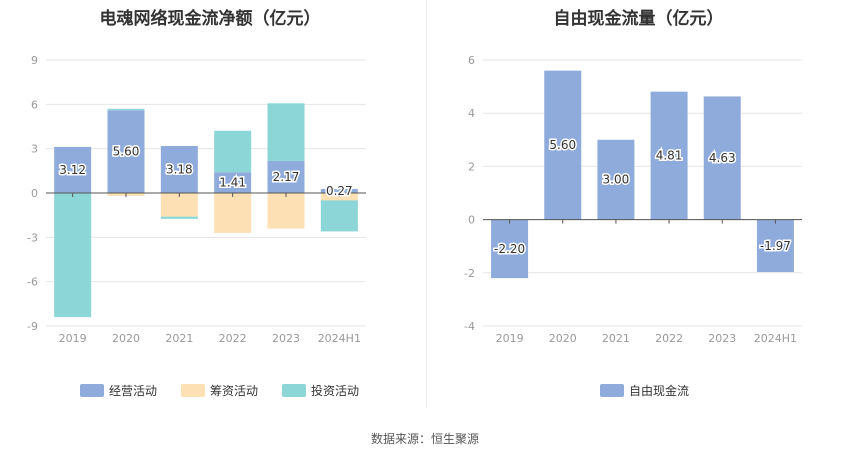 The height and width of the screenshot is (459, 850). I want to click on data-source-label: 数据来源：恒生聚源, so click(424, 439).